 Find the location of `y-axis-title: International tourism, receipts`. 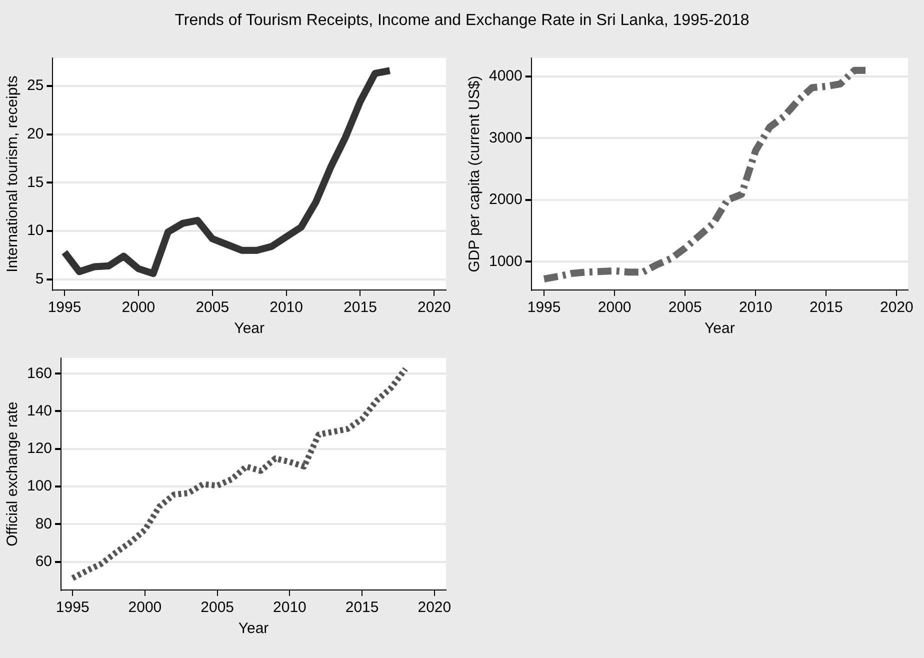

y-axis-title: International tourism, receipts is located at coordinates (13, 174).